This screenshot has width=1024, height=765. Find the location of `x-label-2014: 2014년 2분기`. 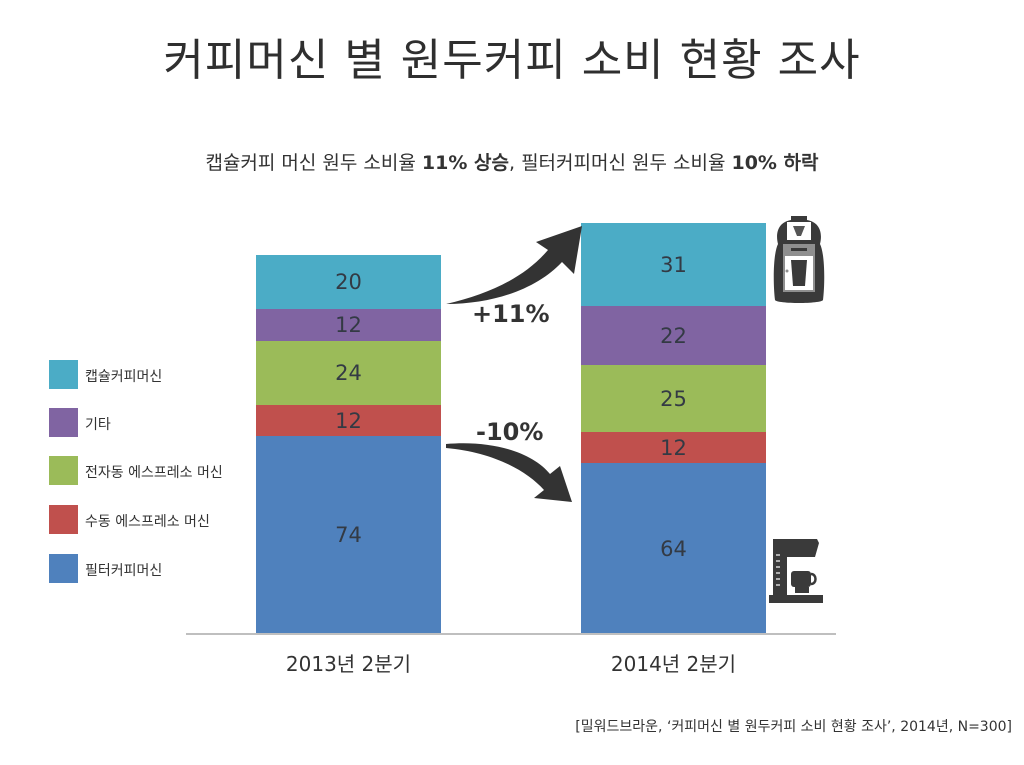

x-label-2014: 2014년 2분기 is located at coordinates (673, 664).